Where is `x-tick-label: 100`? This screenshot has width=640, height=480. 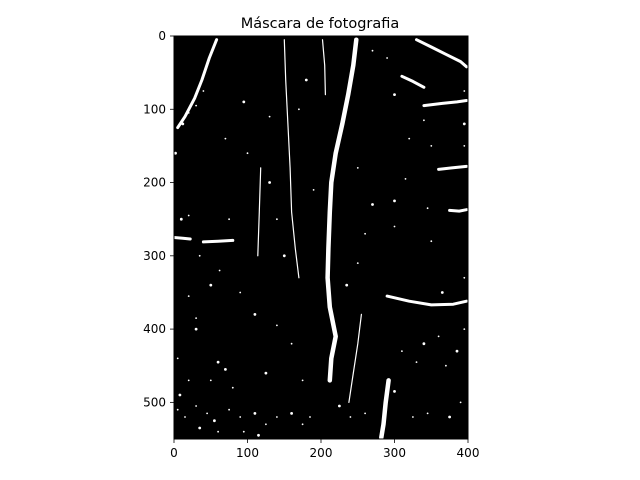
x-tick-label: 100 is located at coordinates (247, 453).